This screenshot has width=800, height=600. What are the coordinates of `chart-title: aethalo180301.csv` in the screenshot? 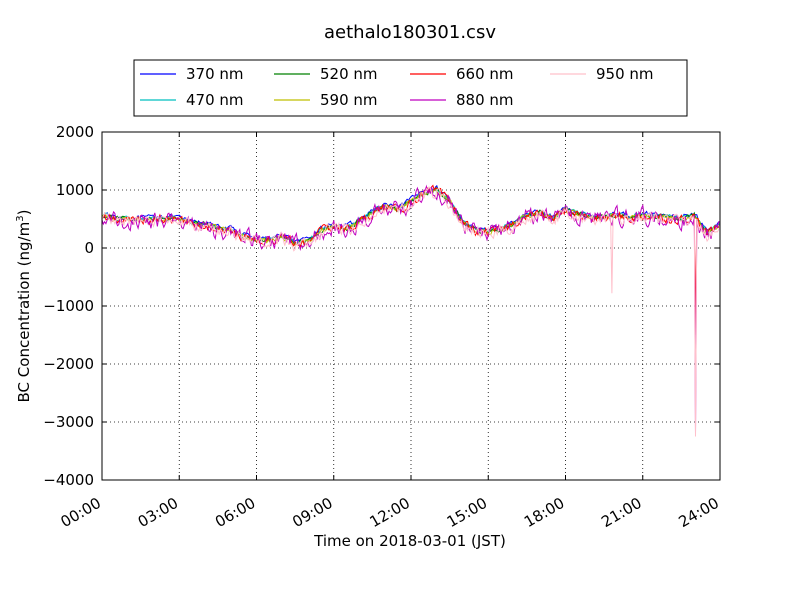 It's located at (410, 32).